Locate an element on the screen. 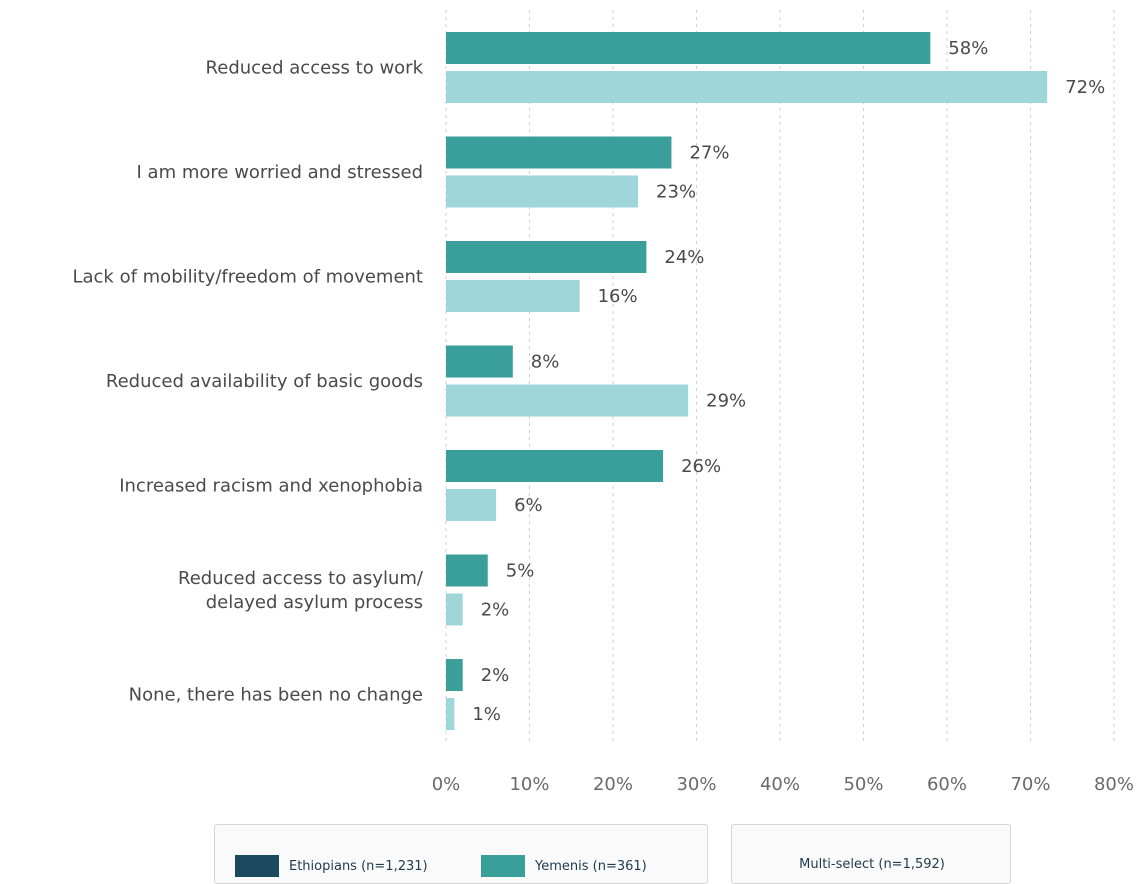  legend-swatch-yemenis is located at coordinates (503, 866).